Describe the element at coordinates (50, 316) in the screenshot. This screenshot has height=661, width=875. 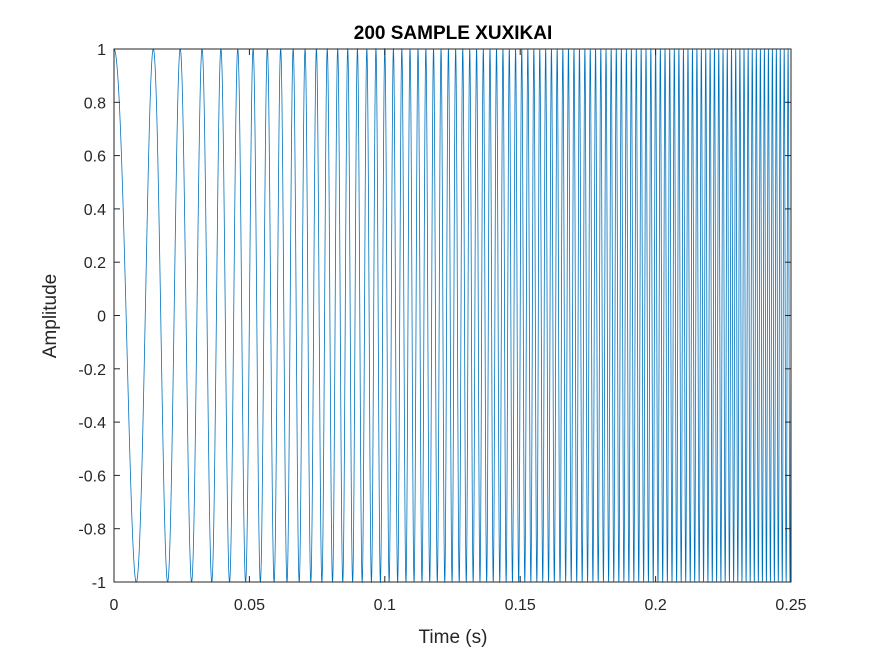
I see `y-axis-label: Amplitude` at that location.